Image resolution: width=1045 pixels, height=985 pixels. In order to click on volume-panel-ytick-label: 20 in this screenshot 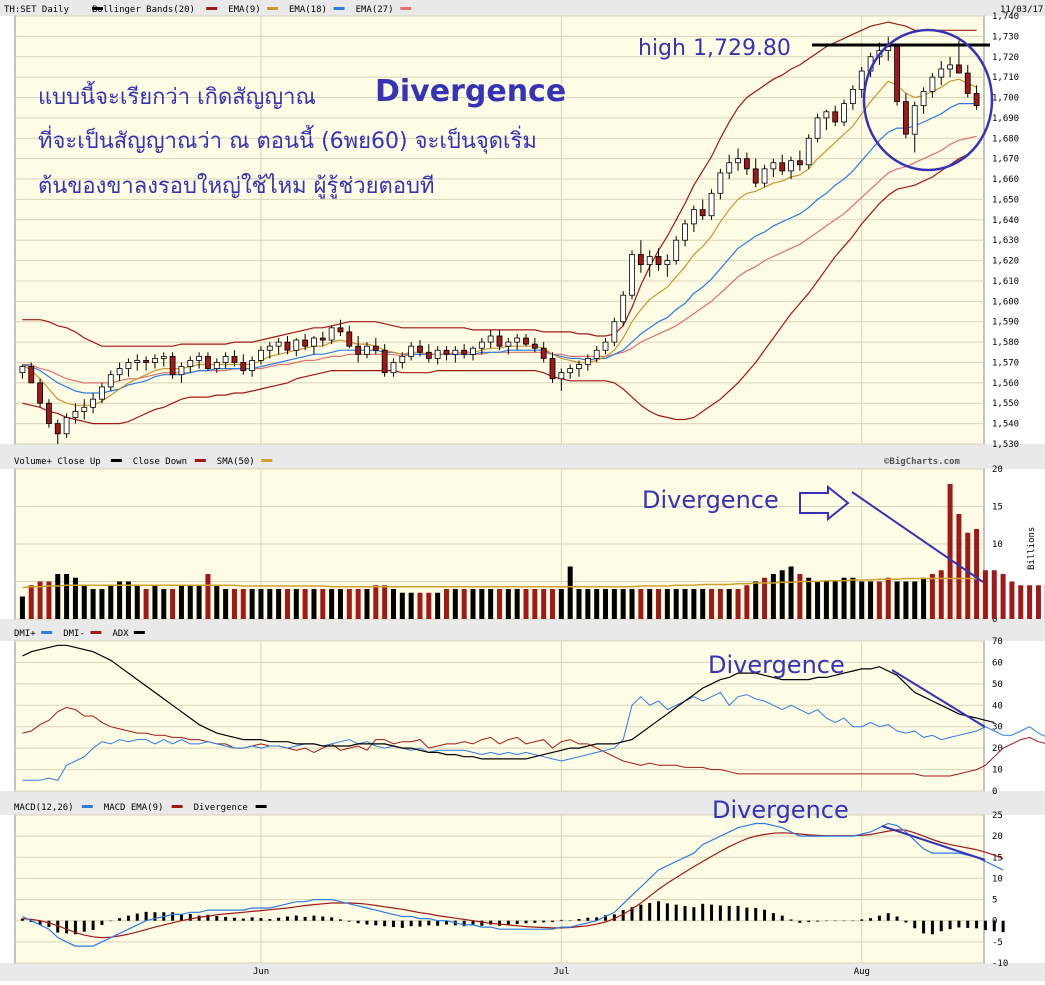, I will do `click(997, 470)`.